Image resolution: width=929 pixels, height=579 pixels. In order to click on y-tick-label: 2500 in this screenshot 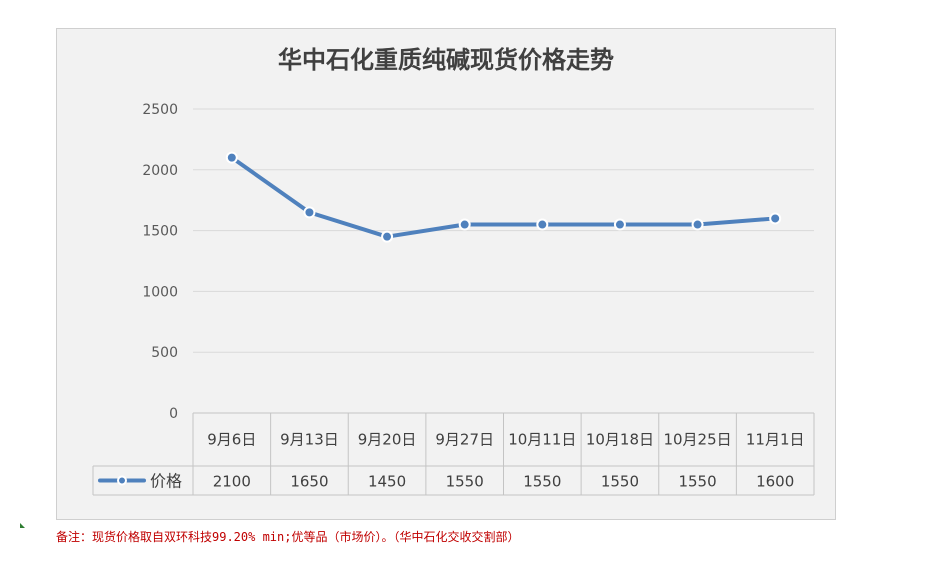, I will do `click(160, 110)`.